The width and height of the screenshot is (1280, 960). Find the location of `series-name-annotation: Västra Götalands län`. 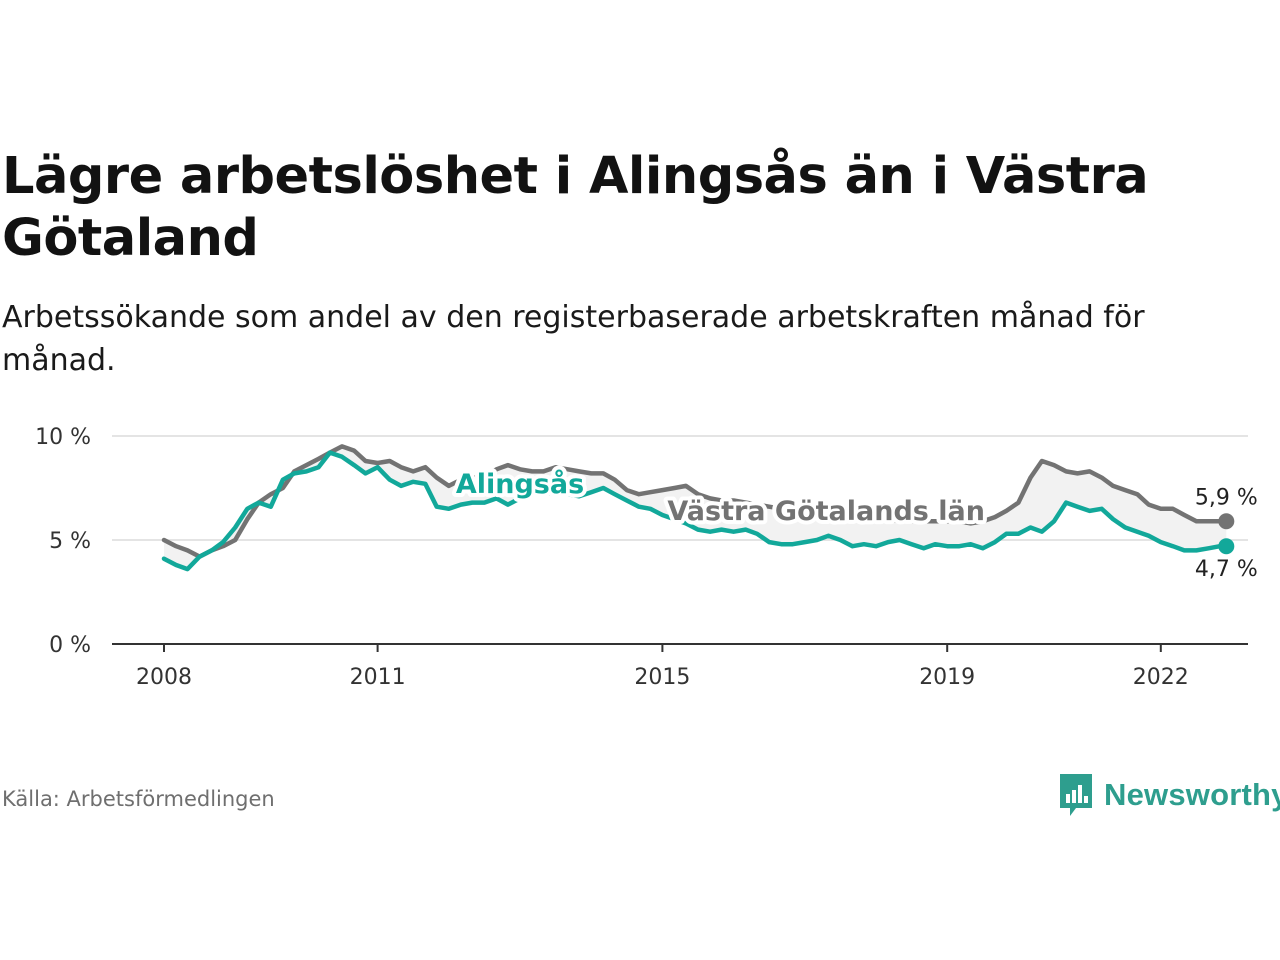

series-name-annotation: Västra Götalands län is located at coordinates (826, 511).